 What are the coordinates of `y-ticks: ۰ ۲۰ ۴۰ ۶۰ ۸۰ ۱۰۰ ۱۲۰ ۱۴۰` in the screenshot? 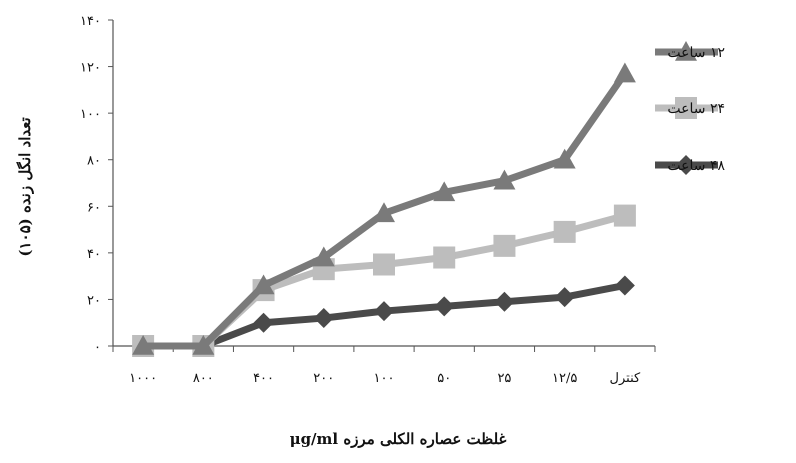 It's located at (96, 184).